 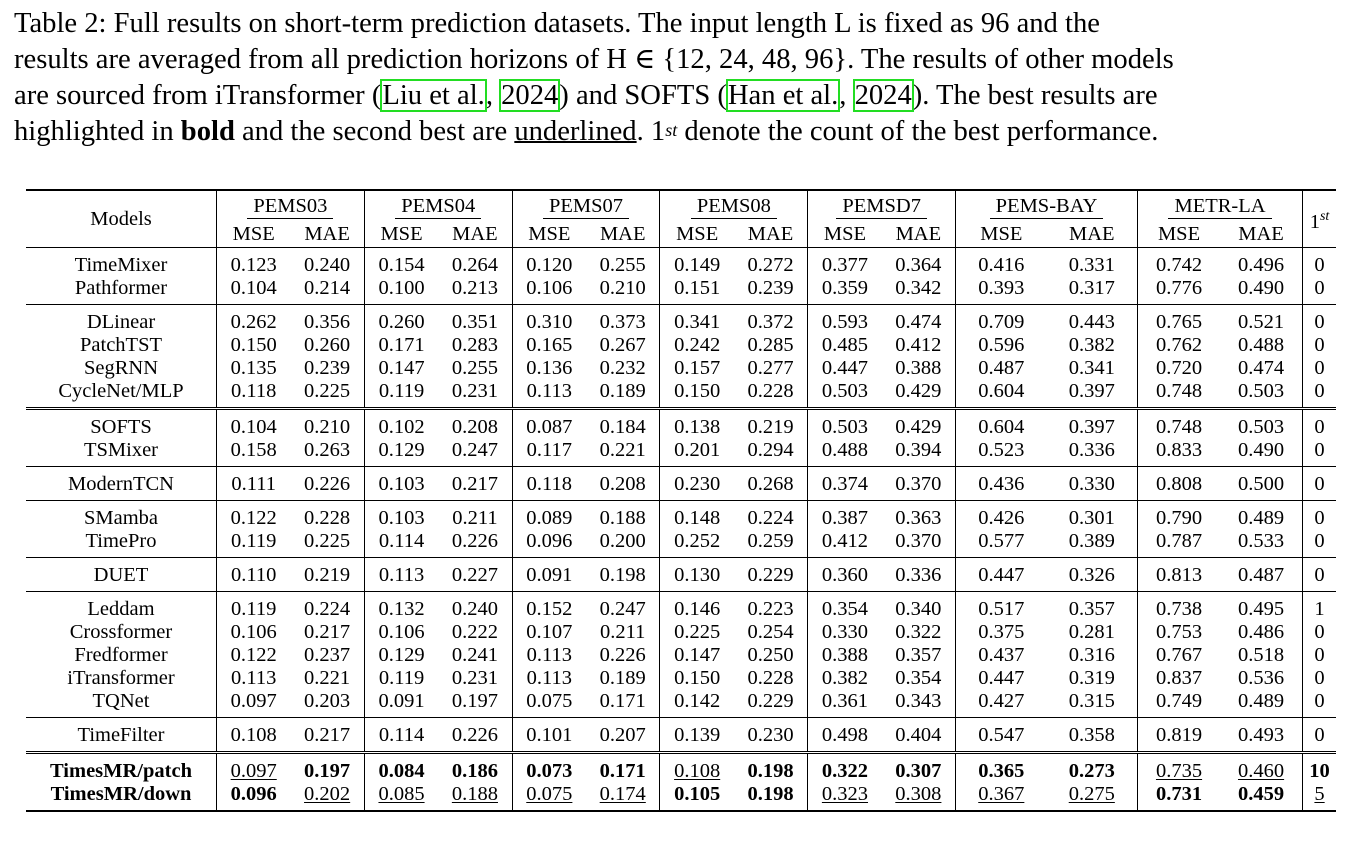 I want to click on cell-value: 0.412, so click(x=845, y=541).